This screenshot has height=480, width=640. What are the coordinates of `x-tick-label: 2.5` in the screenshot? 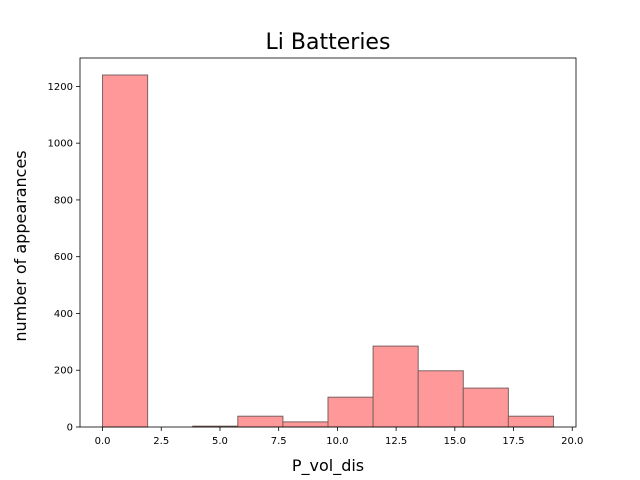 It's located at (161, 441).